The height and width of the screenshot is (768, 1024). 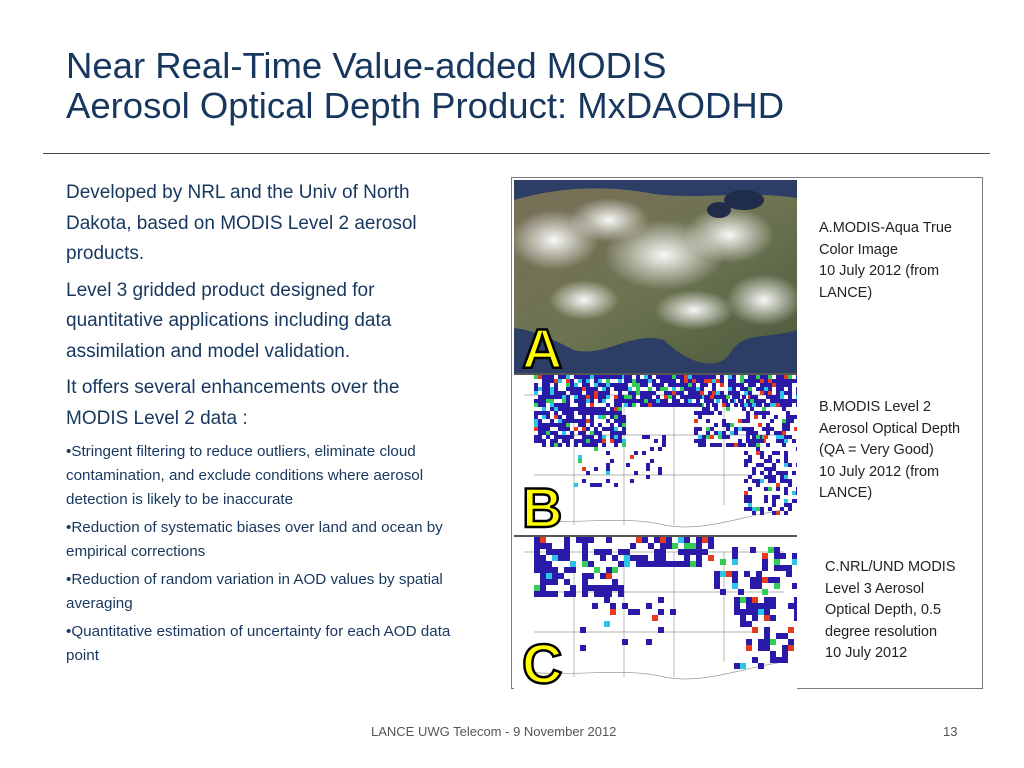 What do you see at coordinates (655, 454) in the screenshot?
I see `panel-b-level2-aod: B` at bounding box center [655, 454].